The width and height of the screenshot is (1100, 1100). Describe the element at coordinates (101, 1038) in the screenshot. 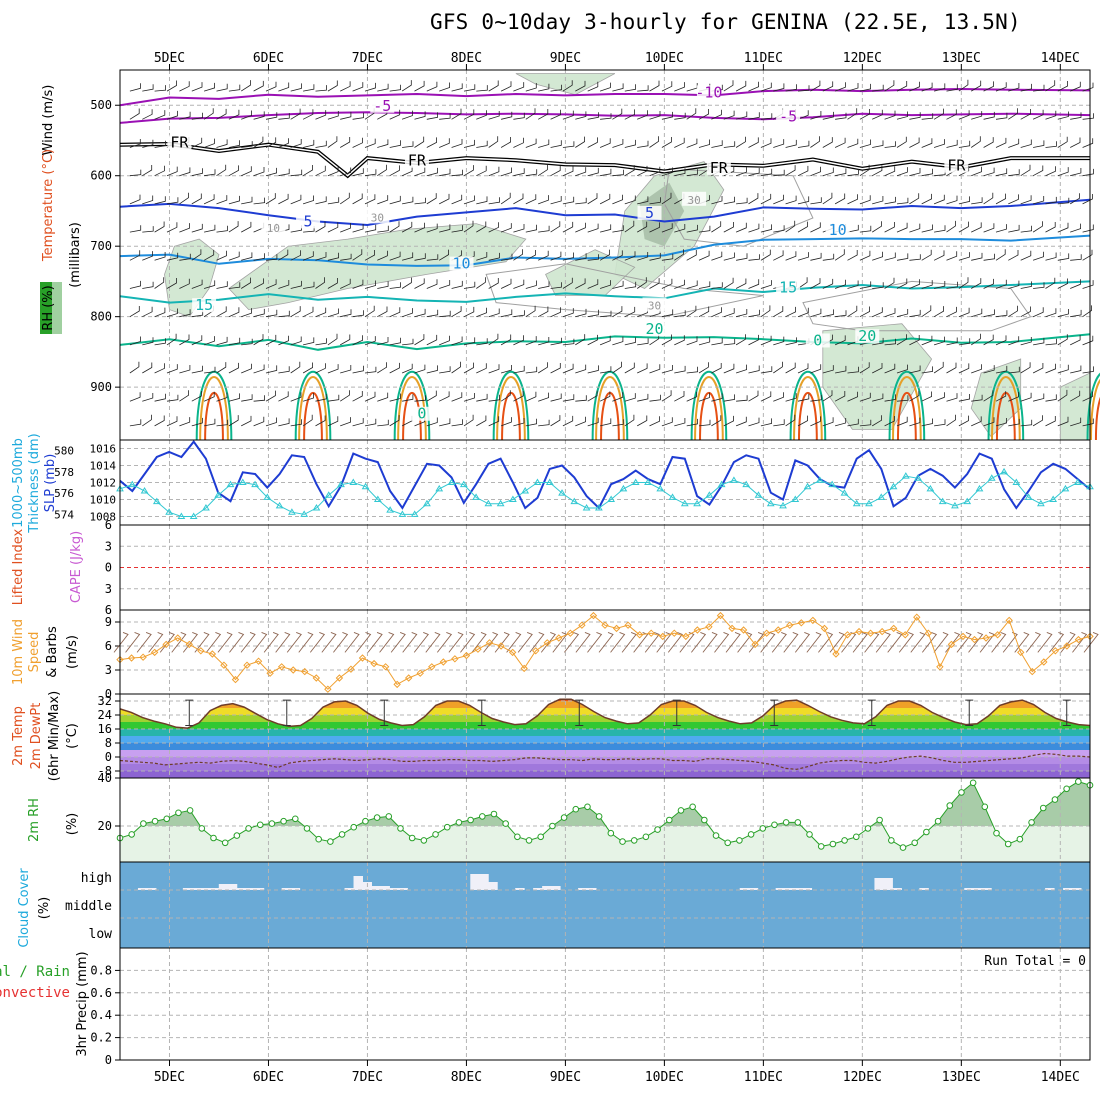

I see `precip-tick-label: 0.2` at that location.